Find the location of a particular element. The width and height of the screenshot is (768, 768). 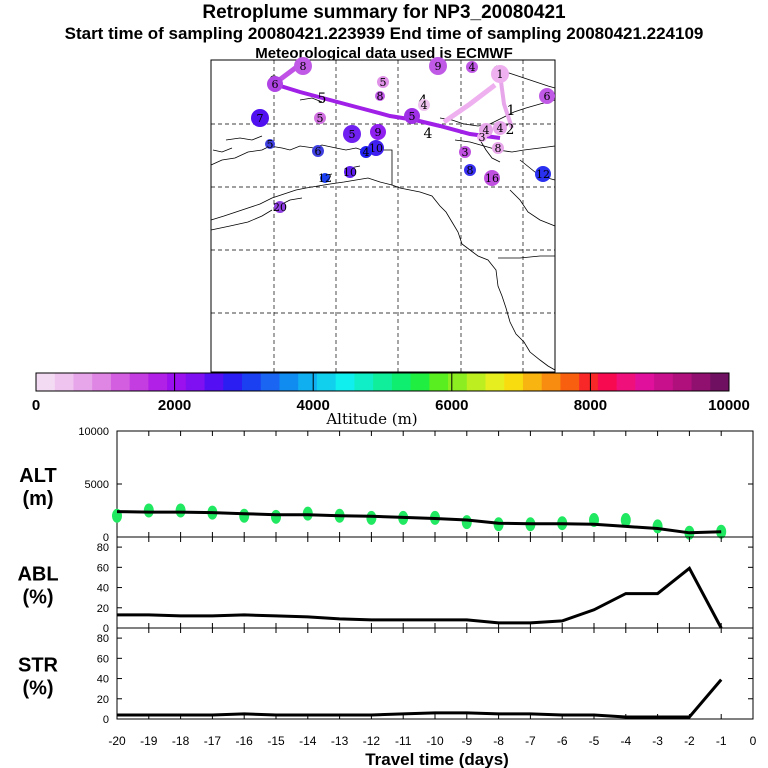

altitude-colorbar: 0 2000 4000 6000 8000 10000 is located at coordinates (391, 393).